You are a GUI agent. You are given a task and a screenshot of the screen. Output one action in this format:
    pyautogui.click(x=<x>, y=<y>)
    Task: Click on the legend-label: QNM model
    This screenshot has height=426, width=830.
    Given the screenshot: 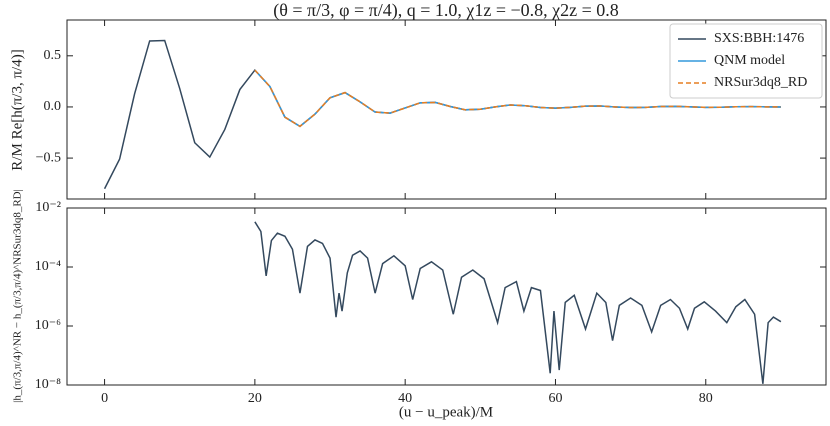 What is the action you would take?
    pyautogui.click(x=749, y=60)
    